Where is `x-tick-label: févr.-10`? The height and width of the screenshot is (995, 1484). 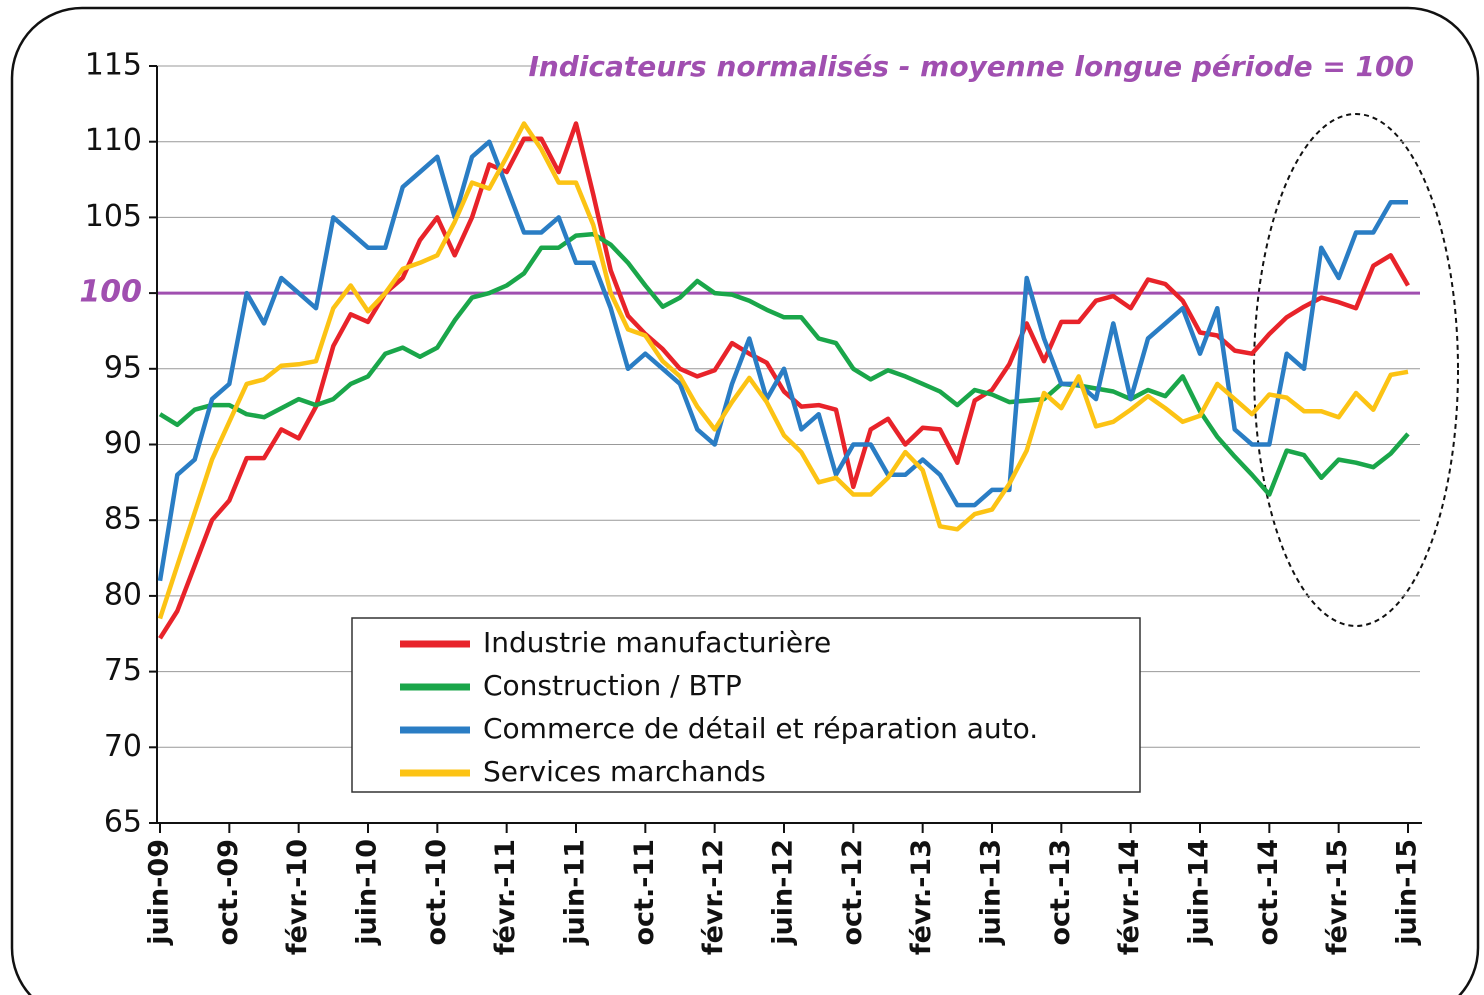 x-tick-label: févr.-10 is located at coordinates (297, 897).